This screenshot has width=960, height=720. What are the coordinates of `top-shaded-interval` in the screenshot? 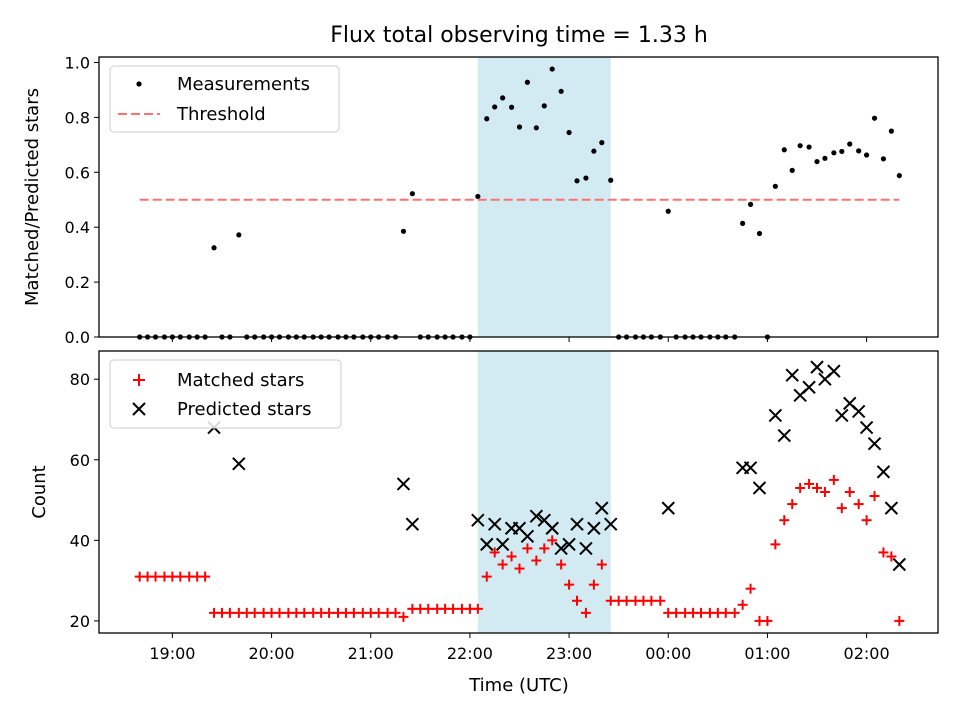 It's located at (544, 197).